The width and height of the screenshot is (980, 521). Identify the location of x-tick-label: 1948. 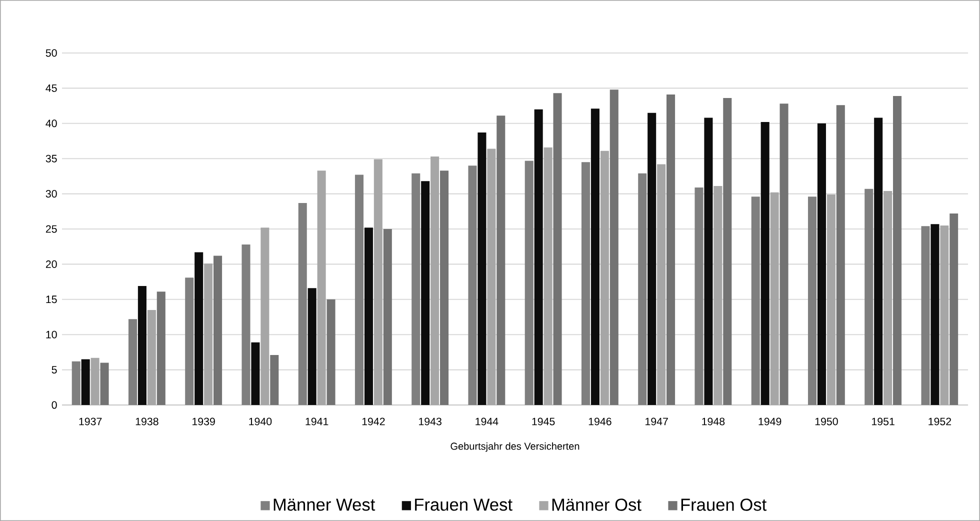
(713, 422).